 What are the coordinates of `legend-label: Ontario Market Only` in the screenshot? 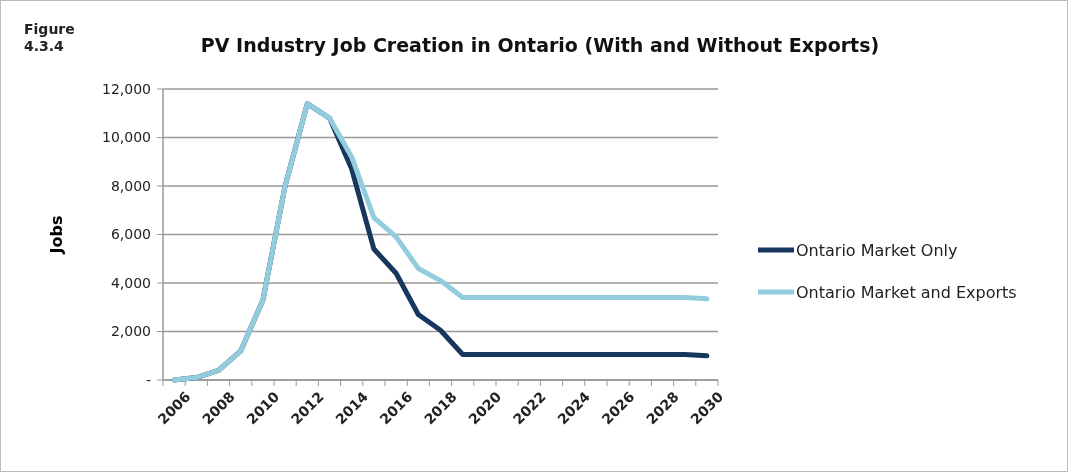 It's located at (877, 250).